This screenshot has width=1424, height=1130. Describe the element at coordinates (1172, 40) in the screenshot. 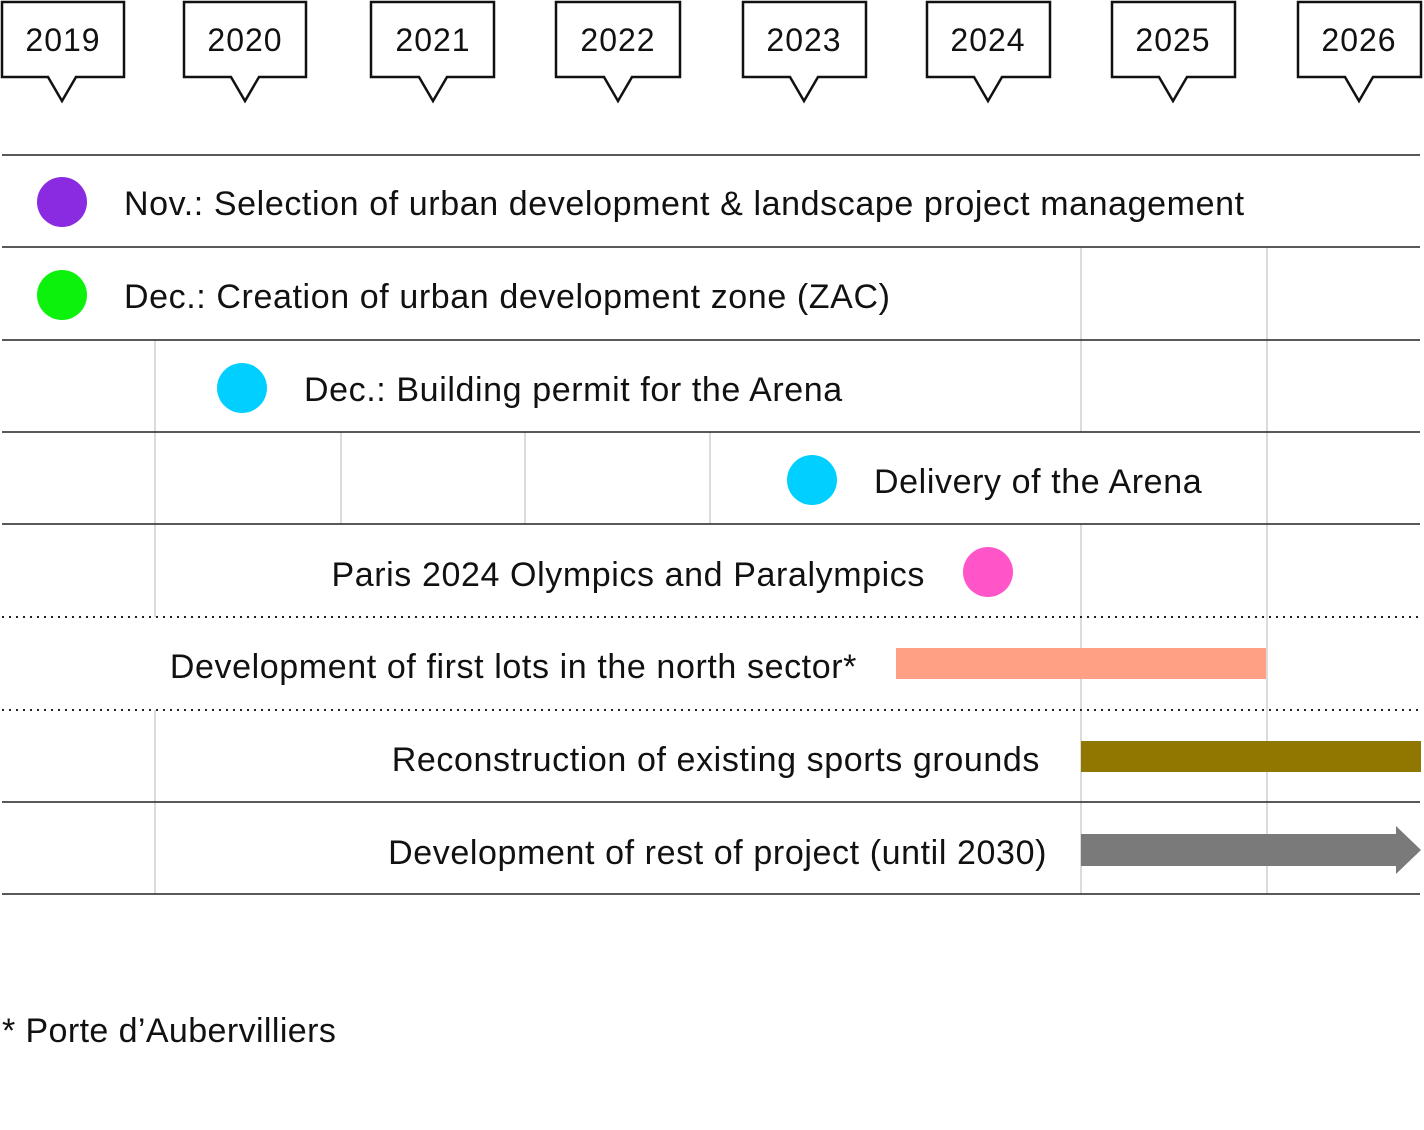

I see `year-label: 2025` at that location.